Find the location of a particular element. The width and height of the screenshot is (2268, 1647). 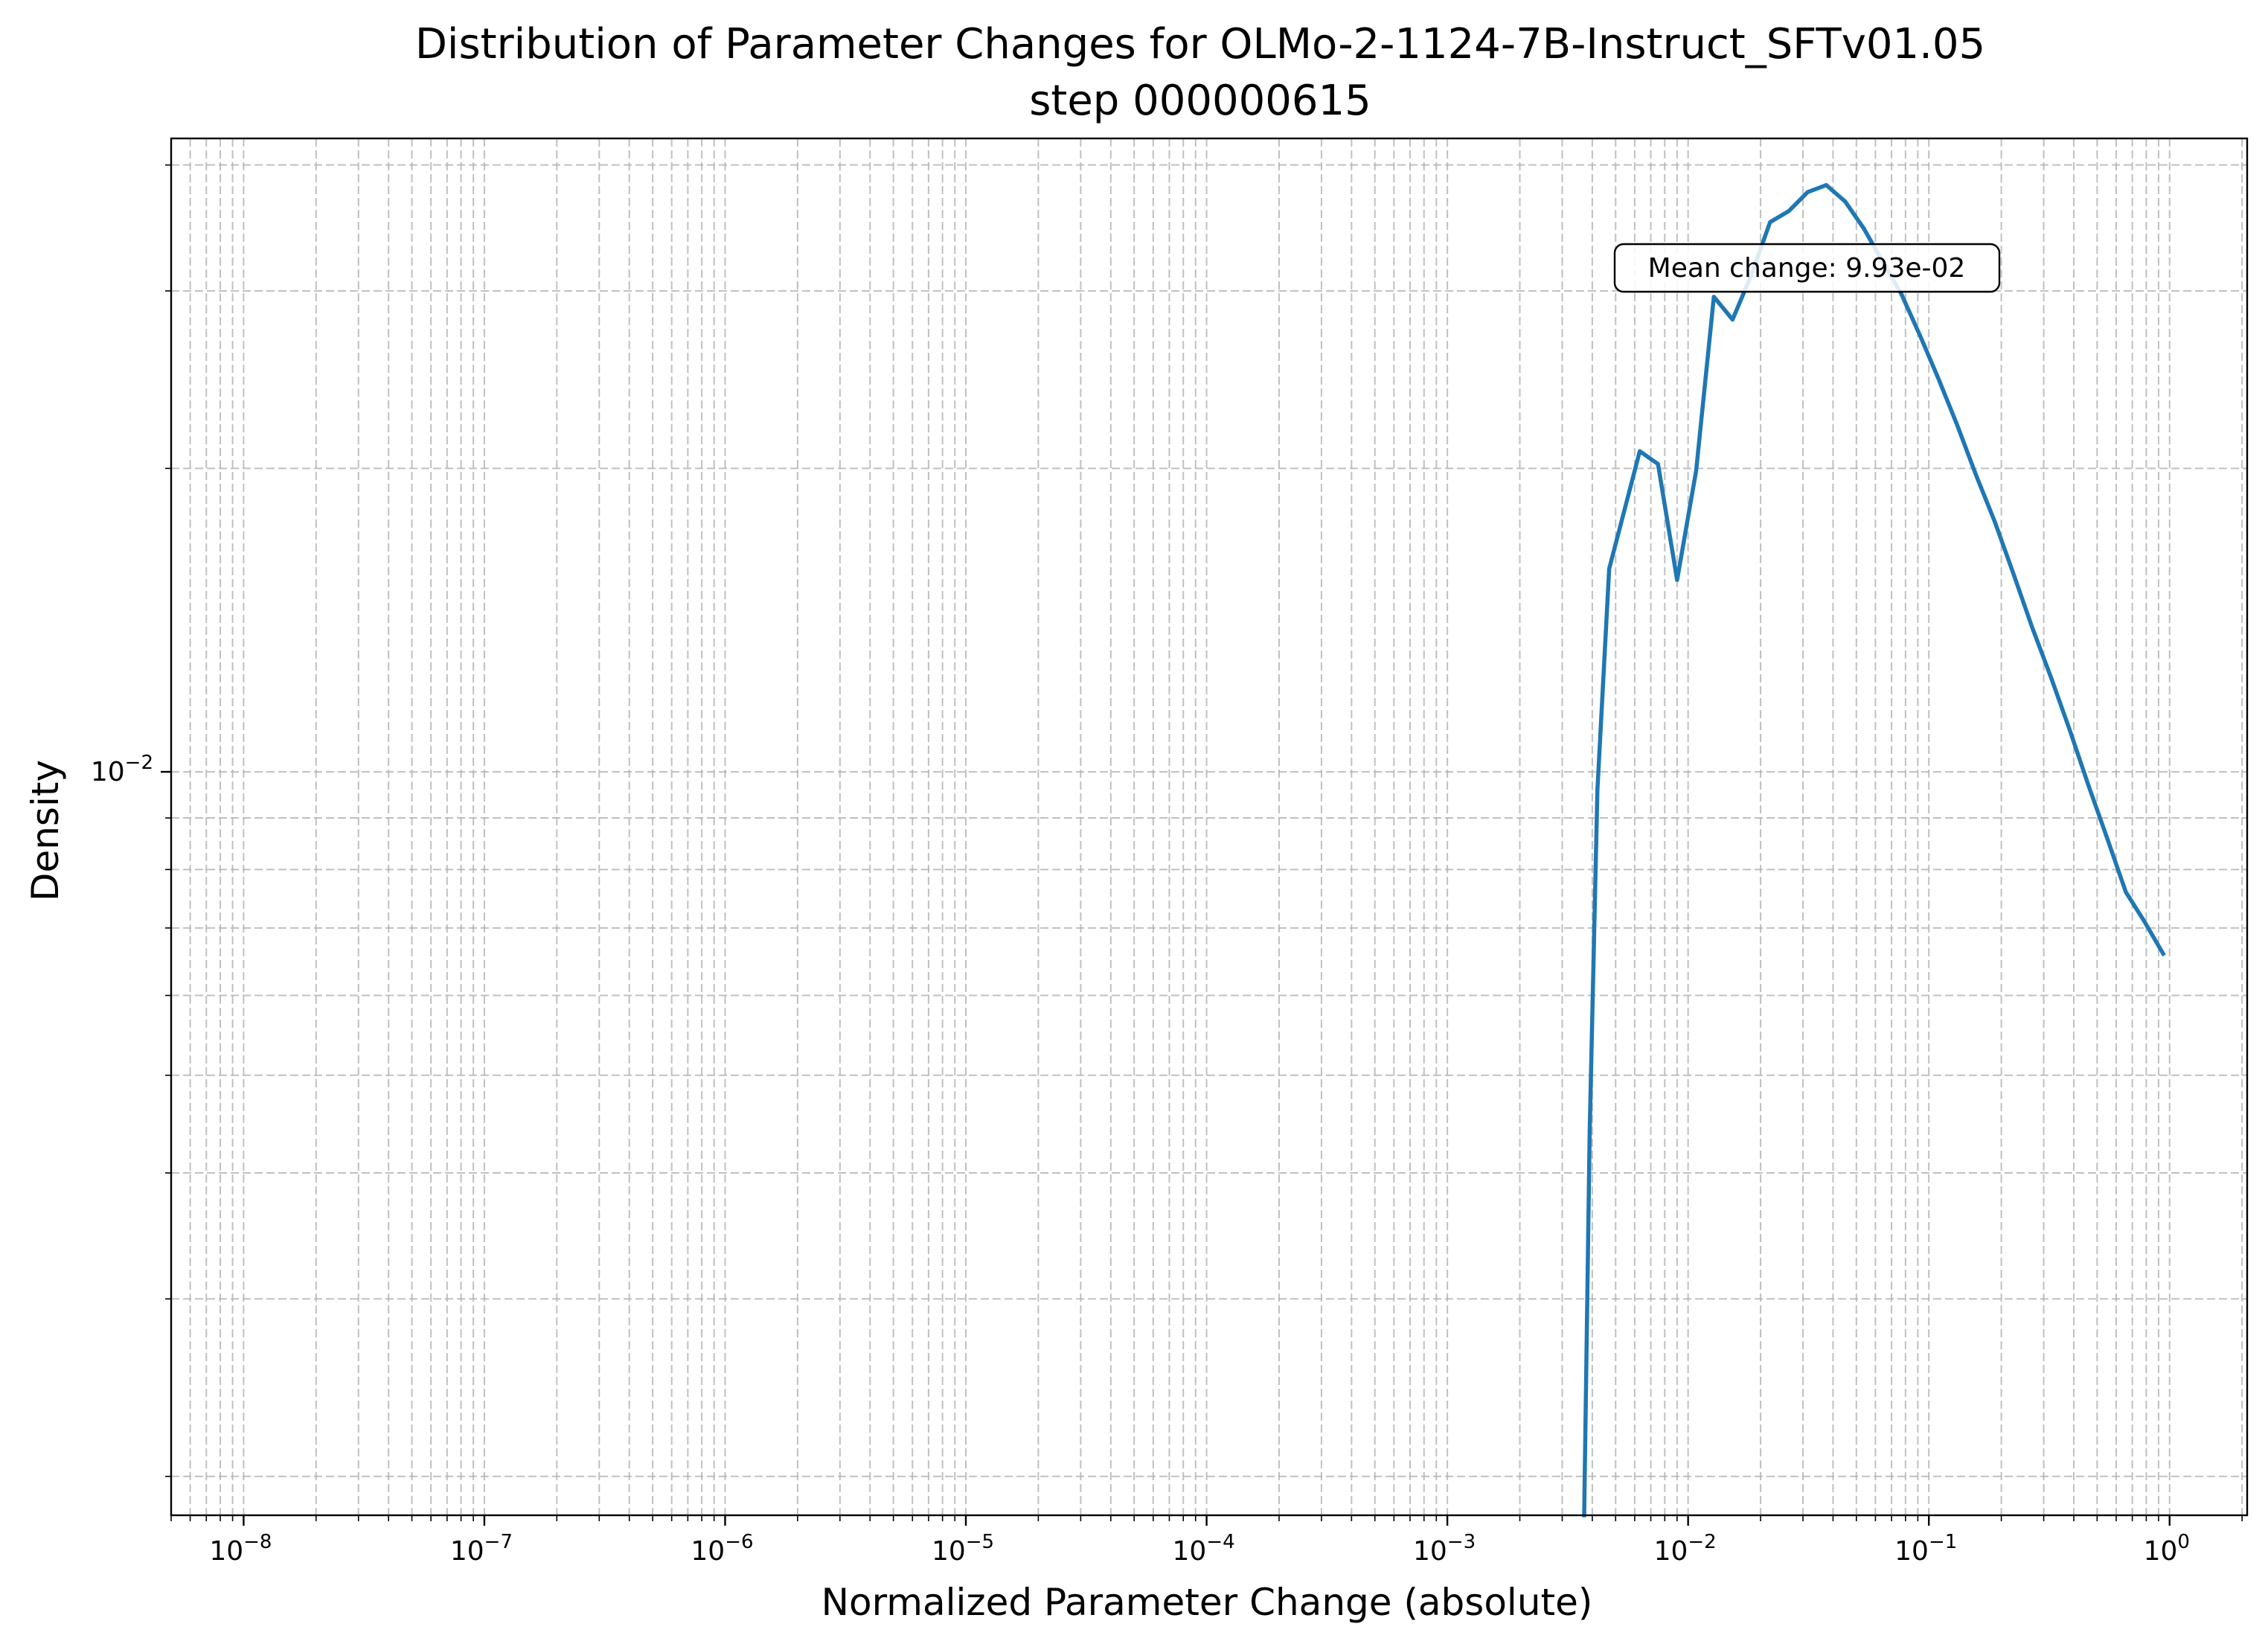

x-tick-label: 10⁻² is located at coordinates (1686, 1549).